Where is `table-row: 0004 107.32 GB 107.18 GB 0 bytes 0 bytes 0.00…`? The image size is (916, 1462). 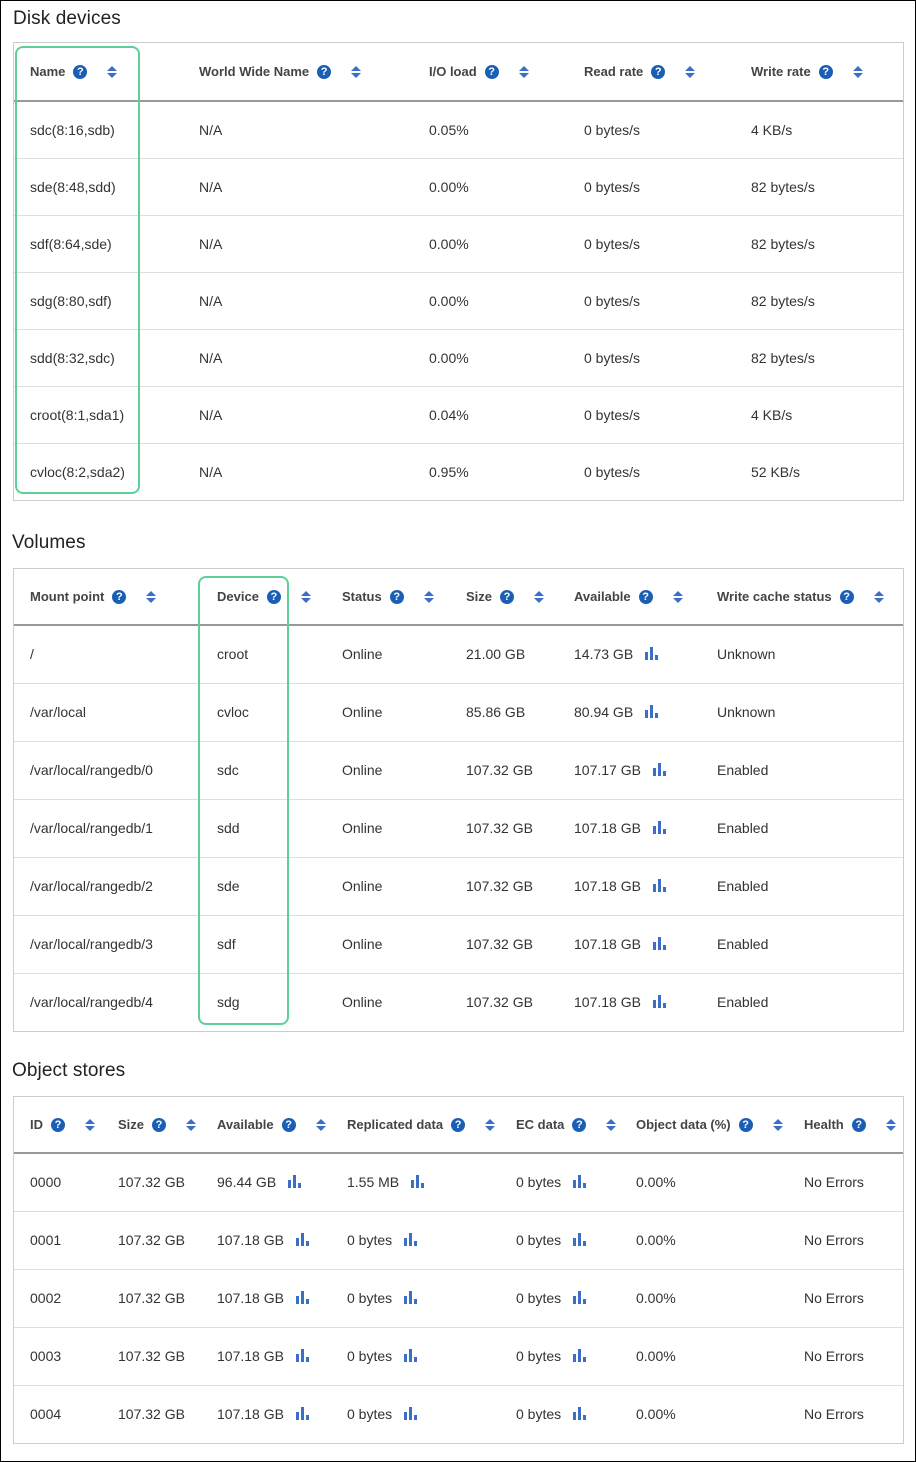 table-row: 0004 107.32 GB 107.18 GB 0 bytes 0 bytes 0.00… is located at coordinates (458, 1414).